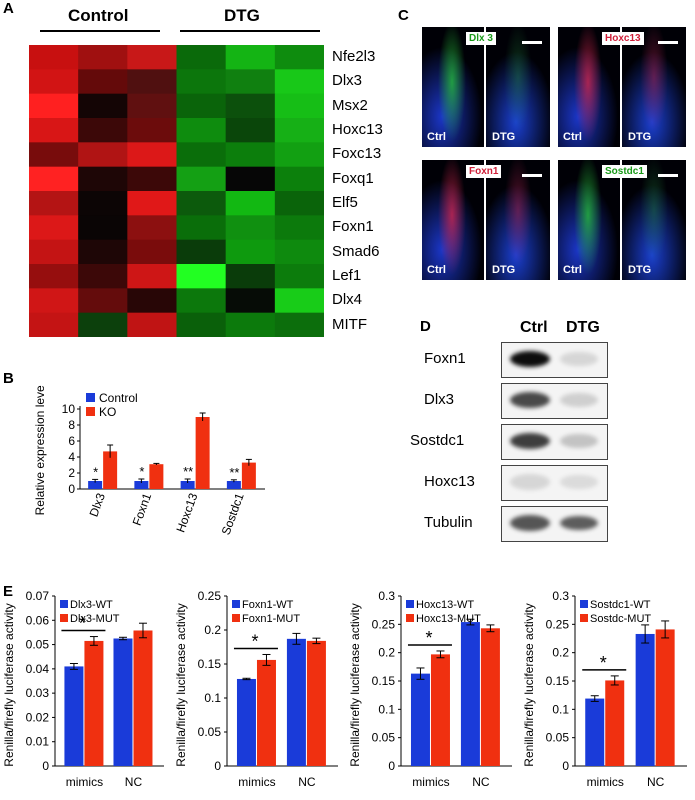 The image size is (695, 800). Describe the element at coordinates (40, 450) in the screenshot. I see `y-axis-label: Relative expression level` at that location.